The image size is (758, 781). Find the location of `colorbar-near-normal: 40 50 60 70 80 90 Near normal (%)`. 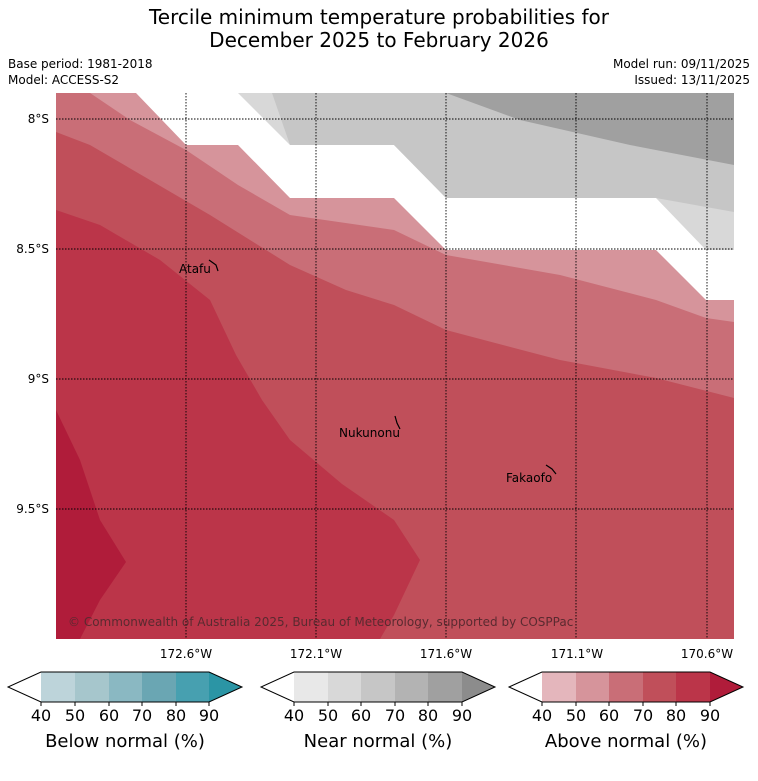

colorbar-near-normal: 40 50 60 70 80 90 Near normal (%) is located at coordinates (378, 711).